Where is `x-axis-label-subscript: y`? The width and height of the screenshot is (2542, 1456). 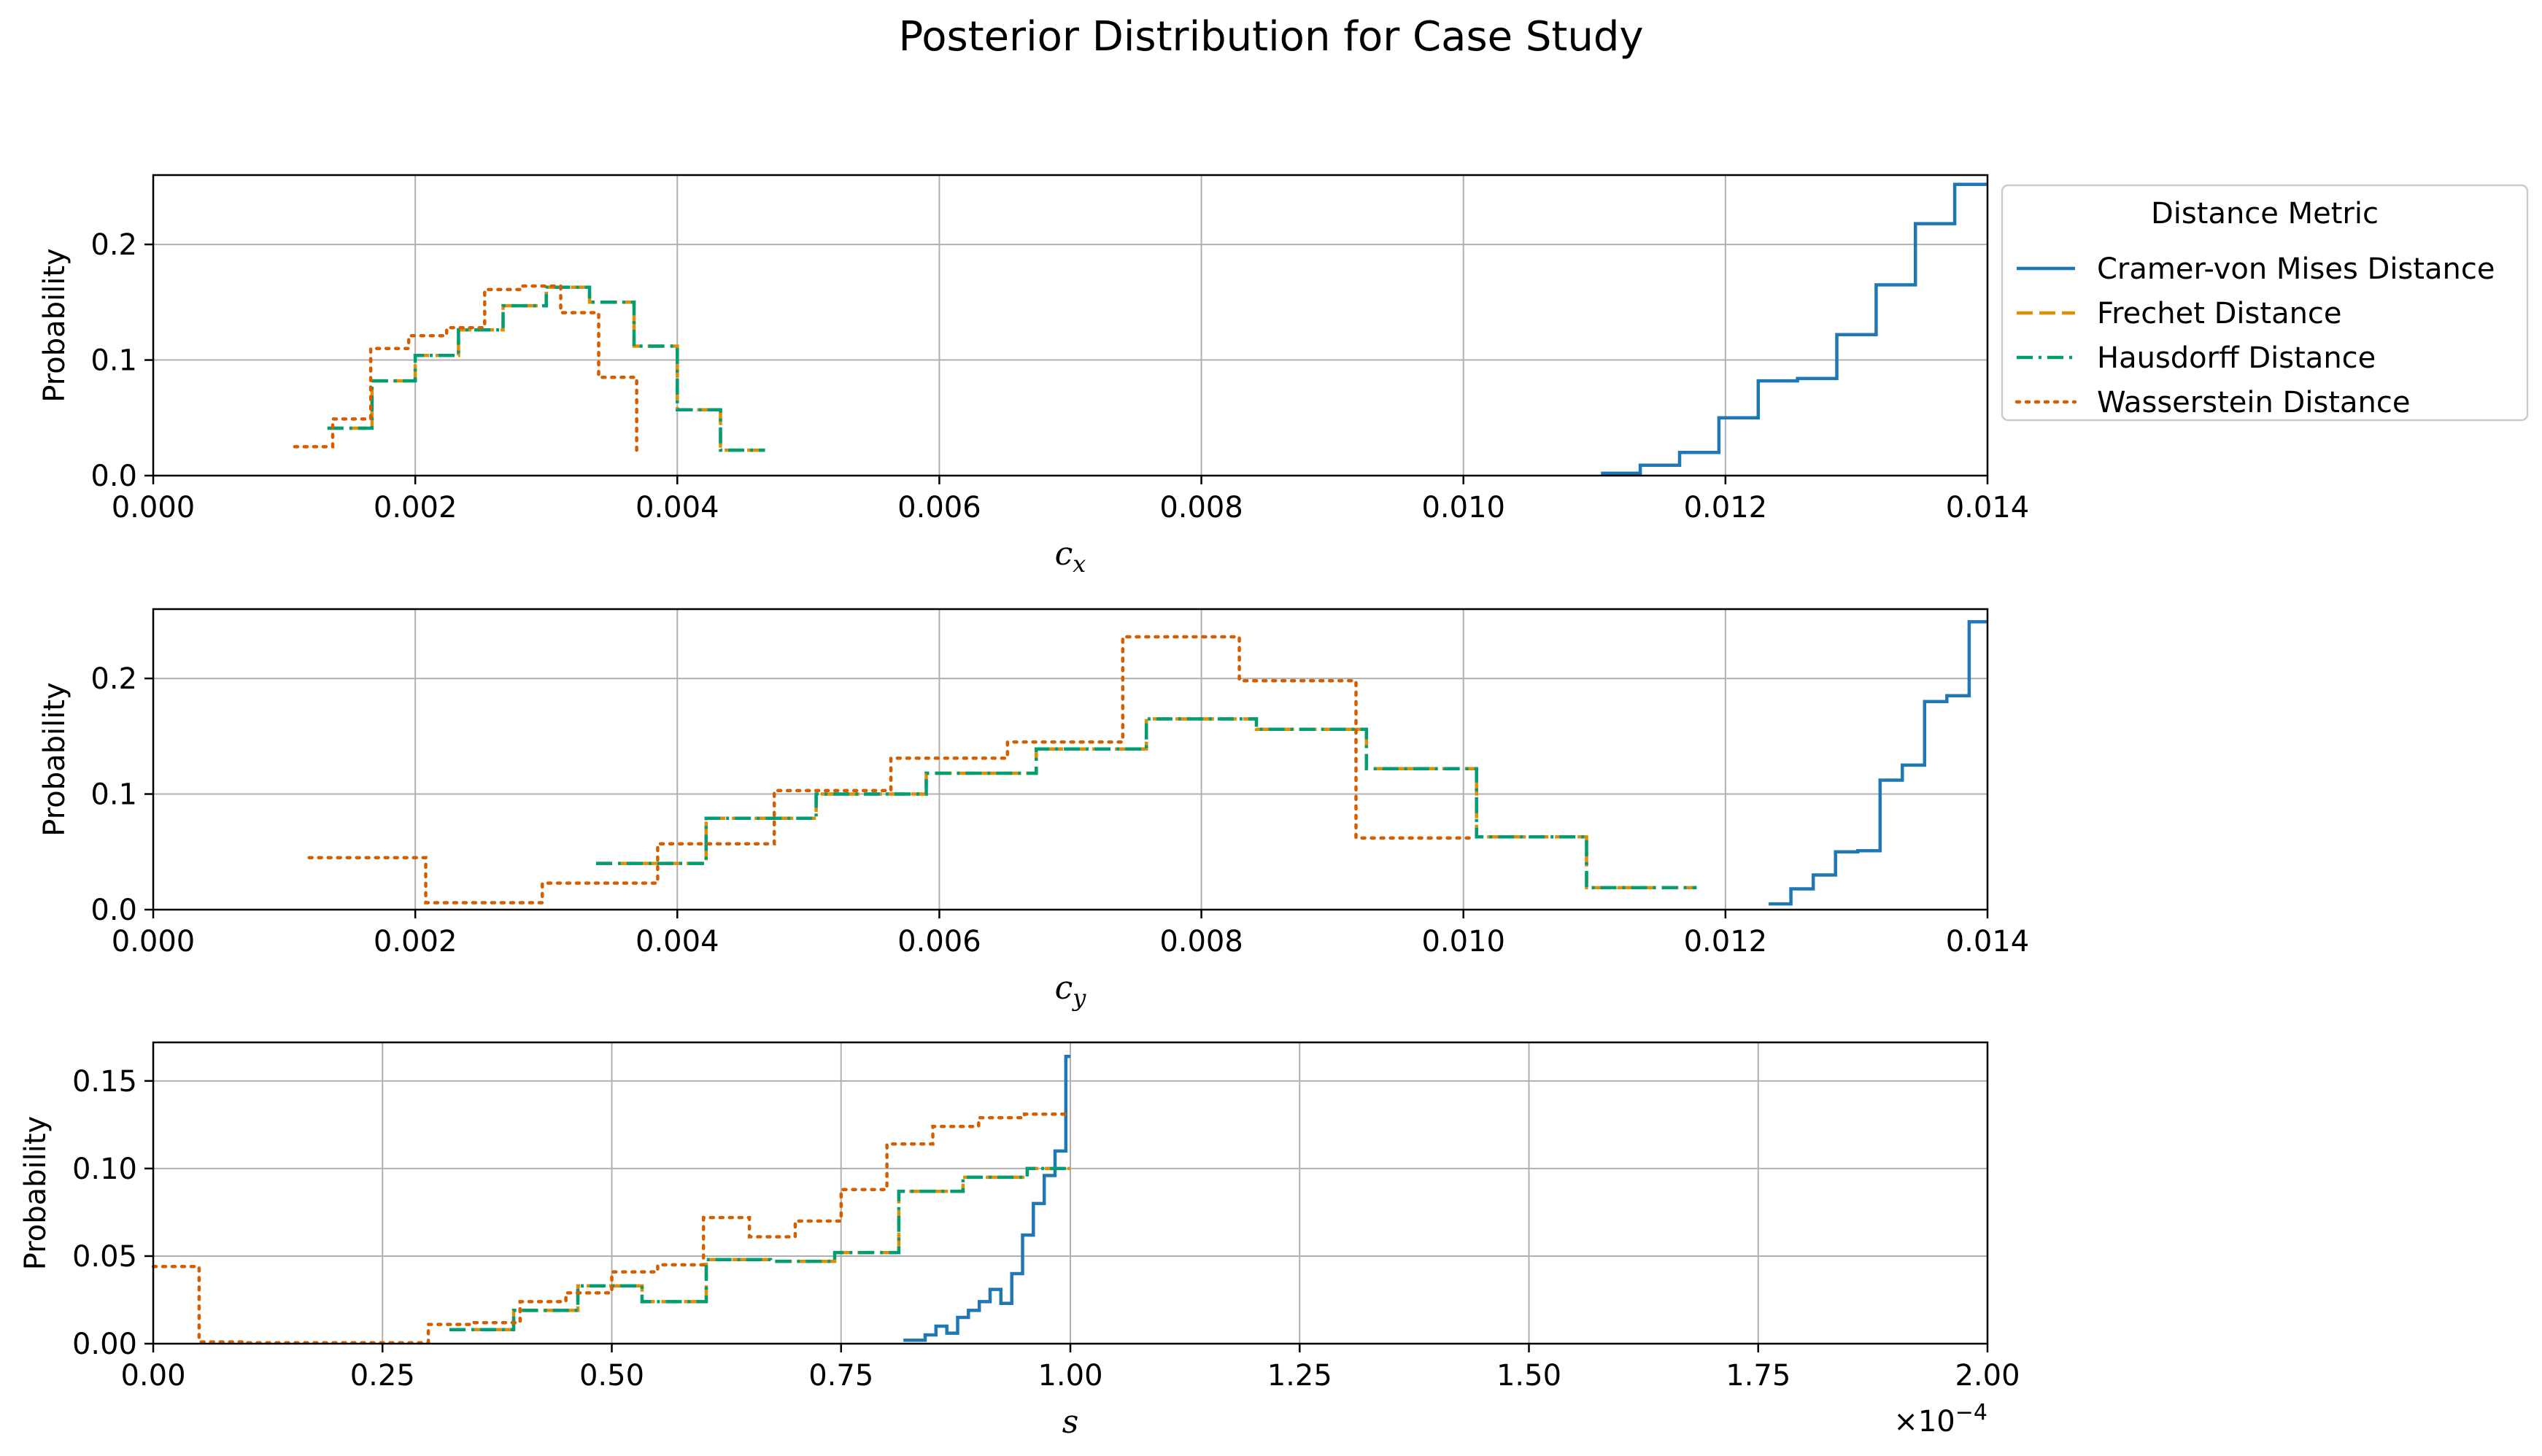
x-axis-label-subscript: y is located at coordinates (1078, 998).